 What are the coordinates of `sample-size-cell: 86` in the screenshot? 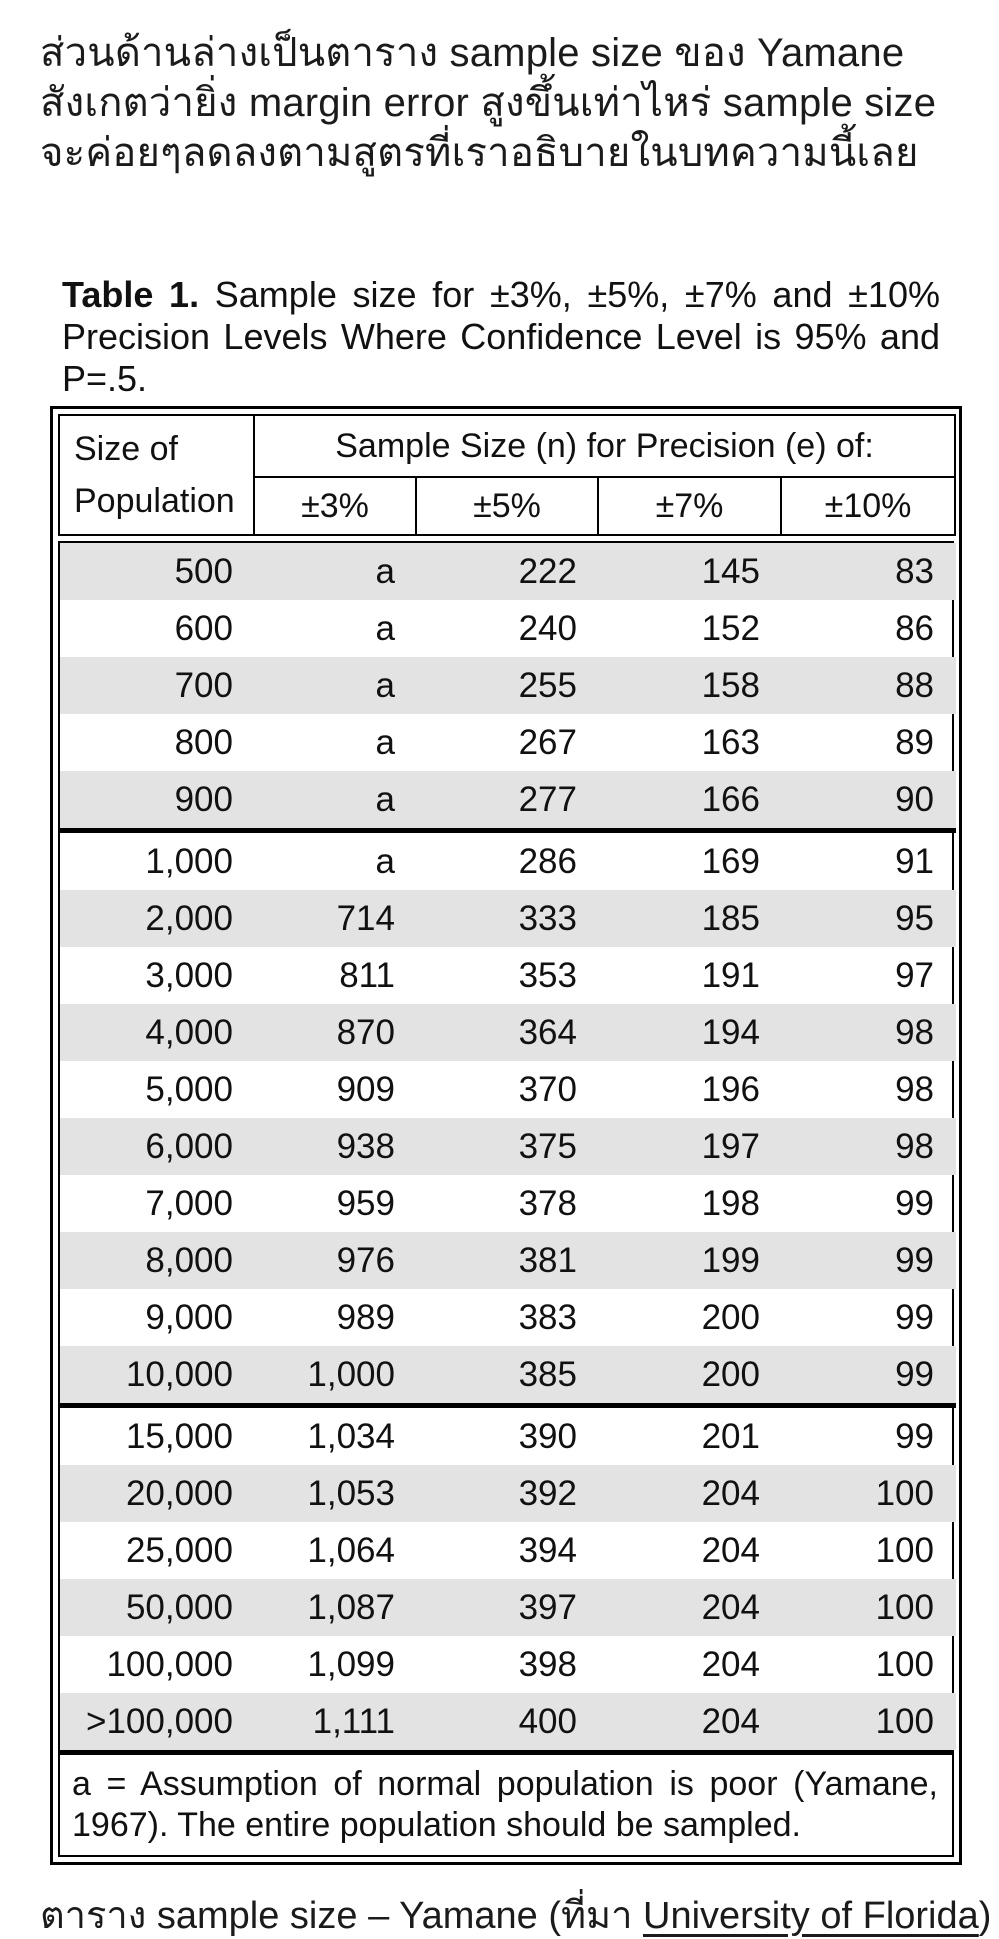 It's located at (914, 628).